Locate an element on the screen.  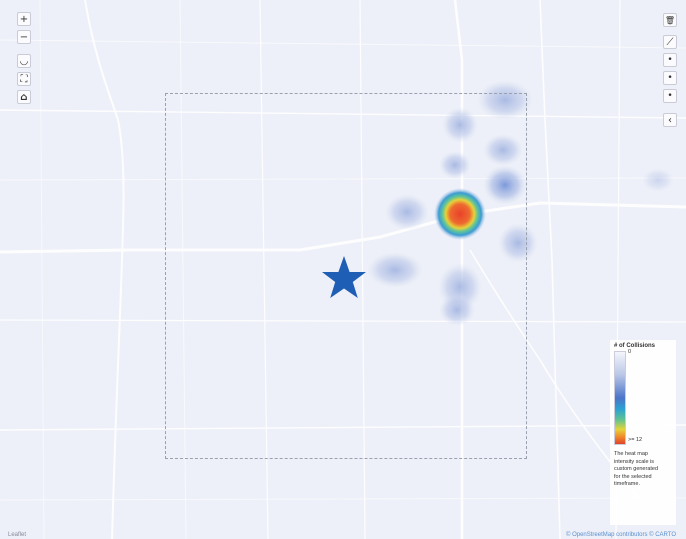
legend-color-ramp is located at coordinates (620, 398).